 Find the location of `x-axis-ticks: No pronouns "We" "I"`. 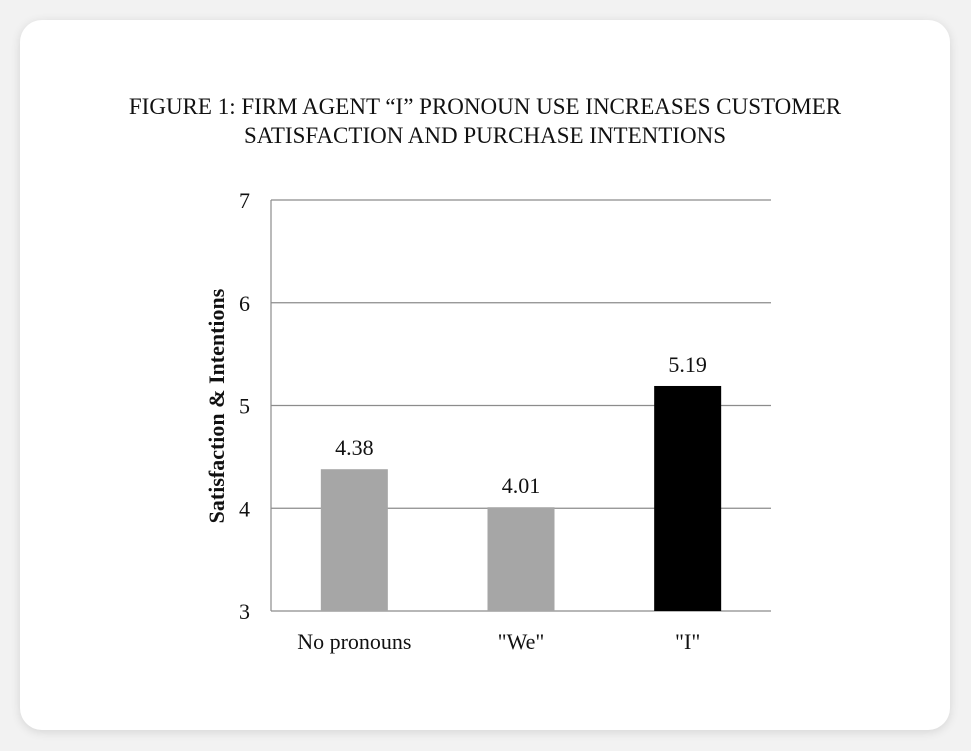

x-axis-ticks: No pronouns "We" "I" is located at coordinates (498, 641).